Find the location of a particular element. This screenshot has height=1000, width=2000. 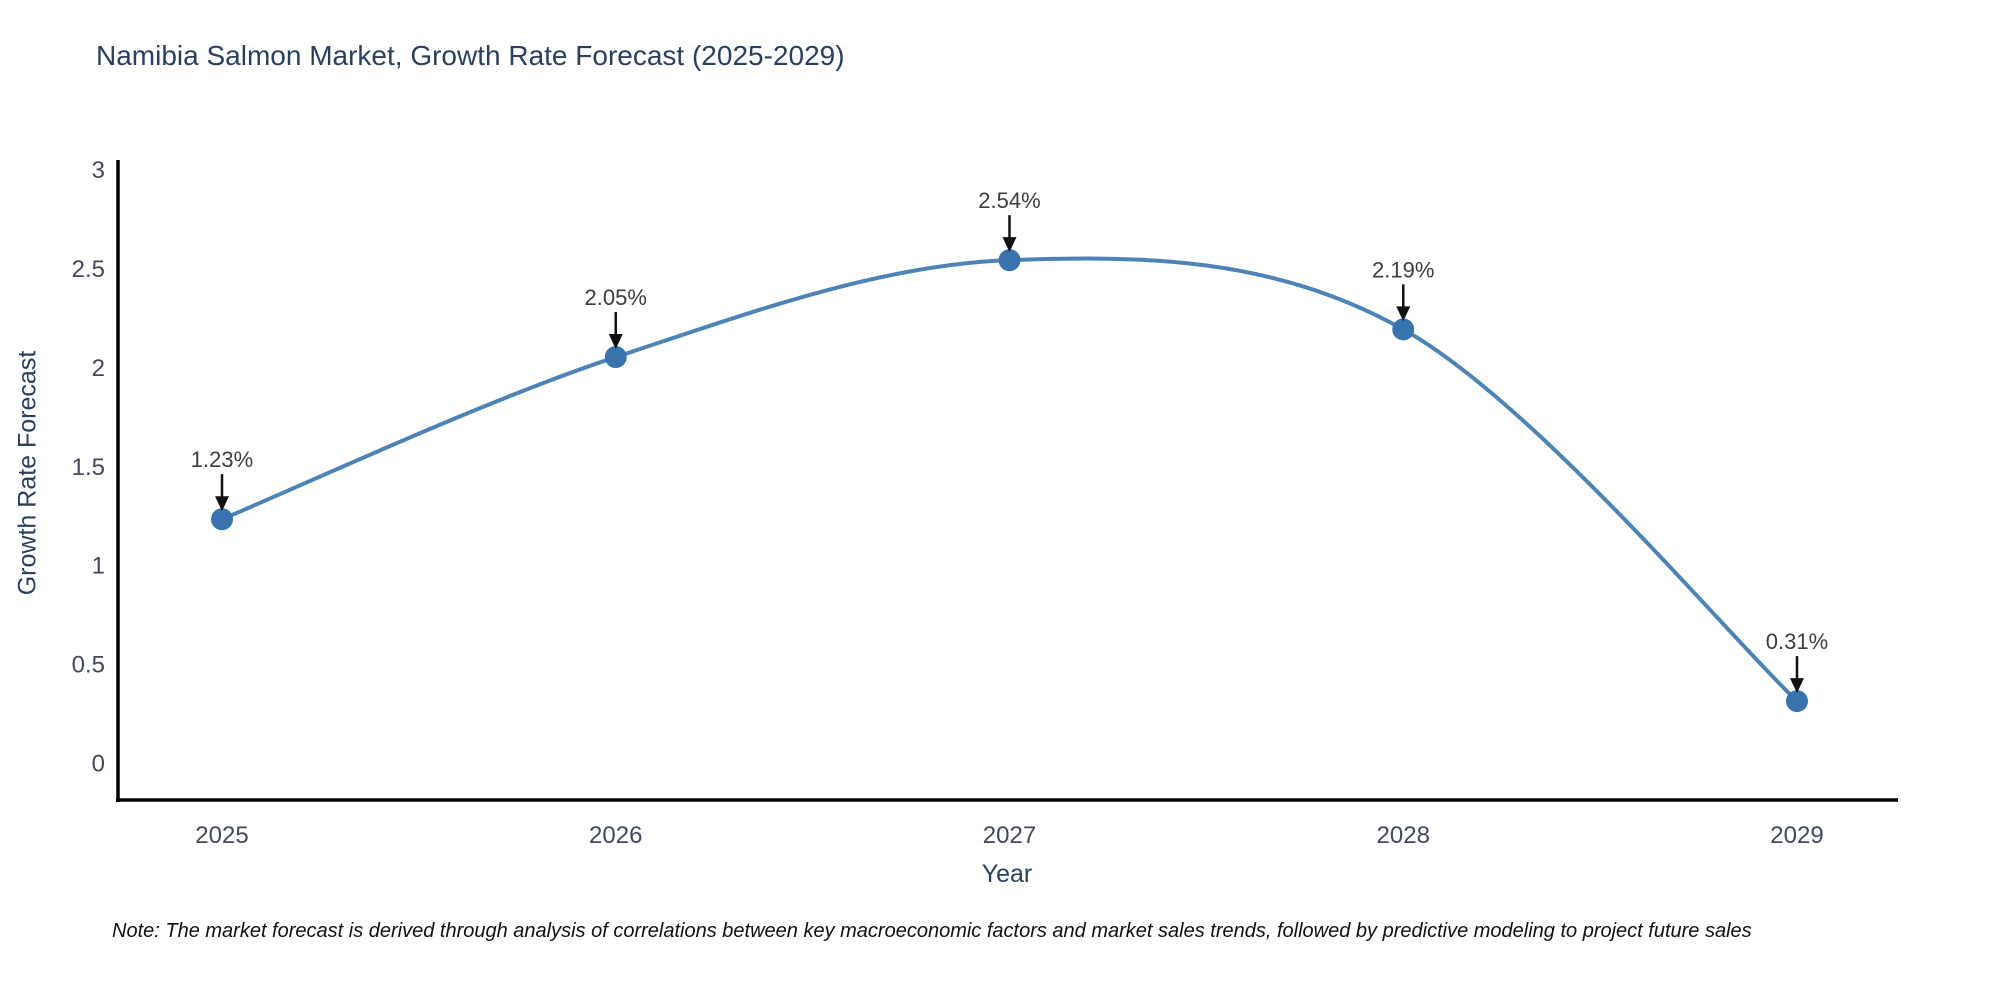

data-point-2028 is located at coordinates (1403, 329).